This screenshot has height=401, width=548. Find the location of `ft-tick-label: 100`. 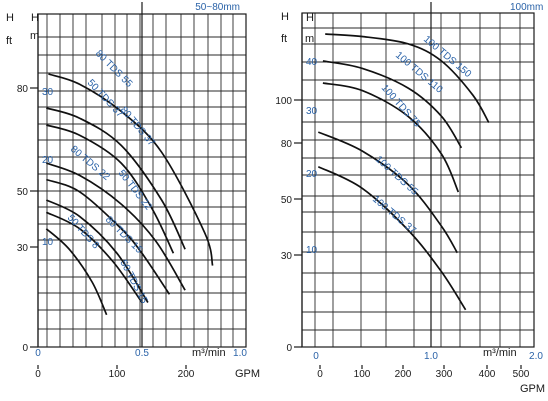

ft-tick-label: 100 is located at coordinates (283, 101).